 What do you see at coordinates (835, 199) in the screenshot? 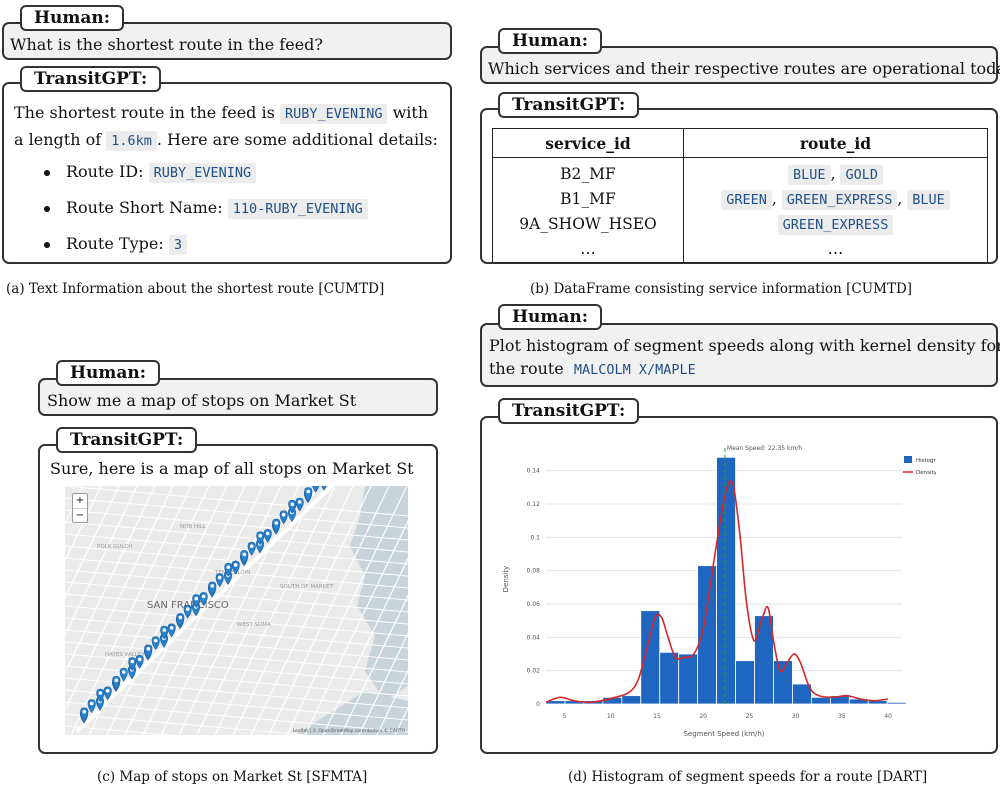
I see `route-line: GREEN, GREEN_EXPRESS, BLUE` at bounding box center [835, 199].